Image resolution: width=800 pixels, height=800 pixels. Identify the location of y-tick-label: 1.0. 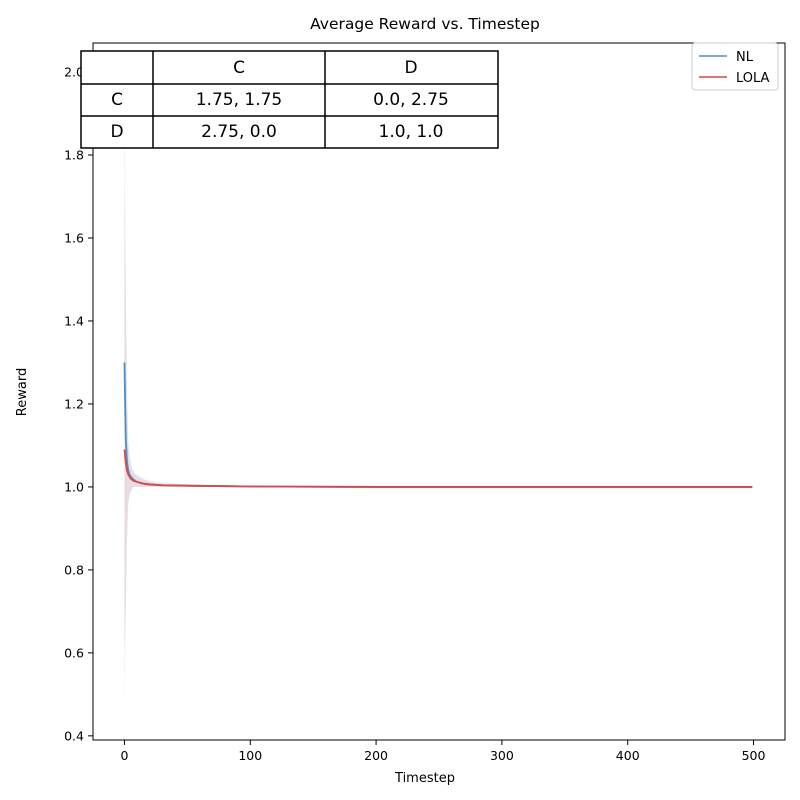
(74, 486).